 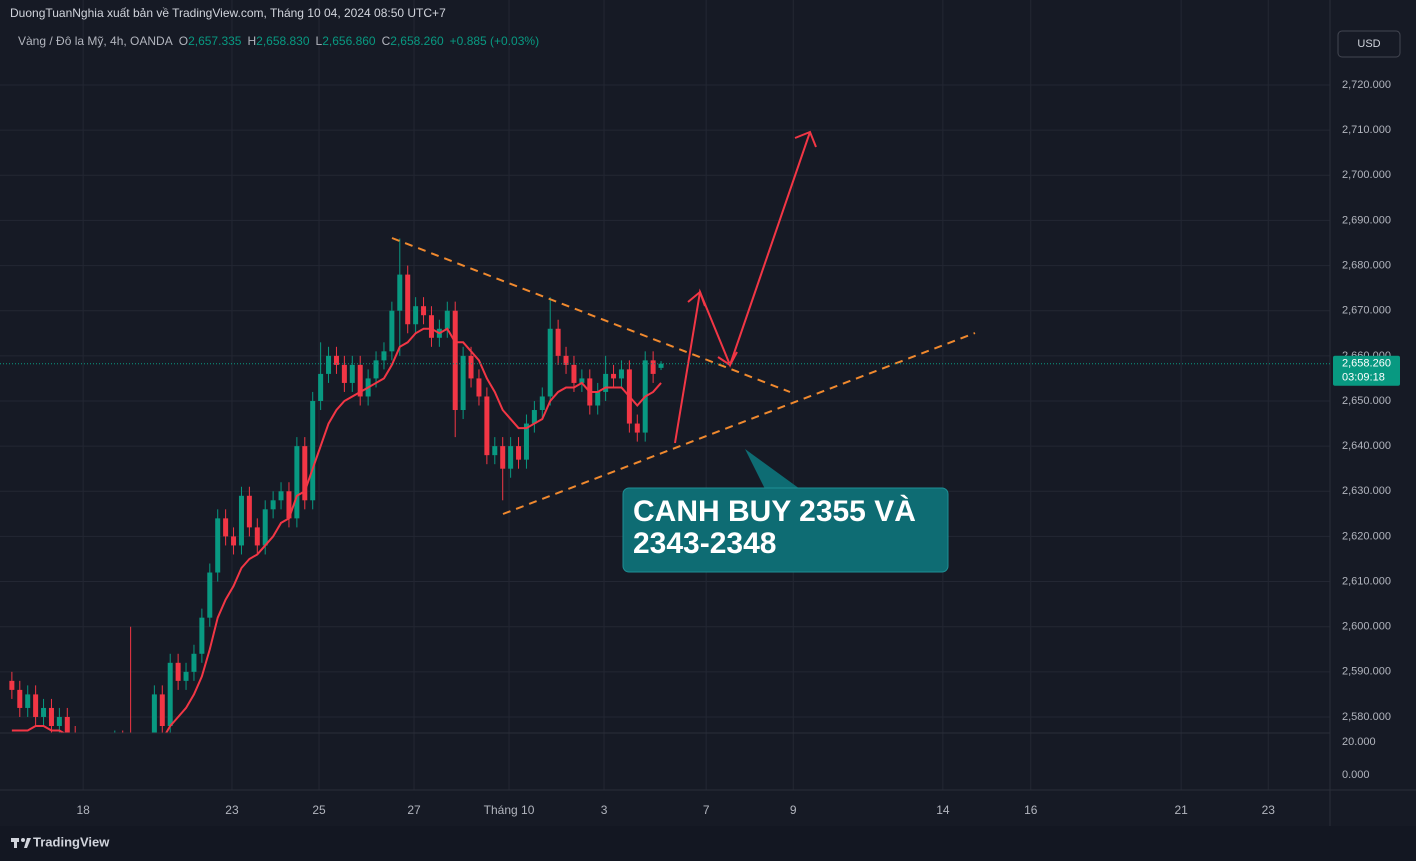 I want to click on trendline-lower, so click(x=739, y=423).